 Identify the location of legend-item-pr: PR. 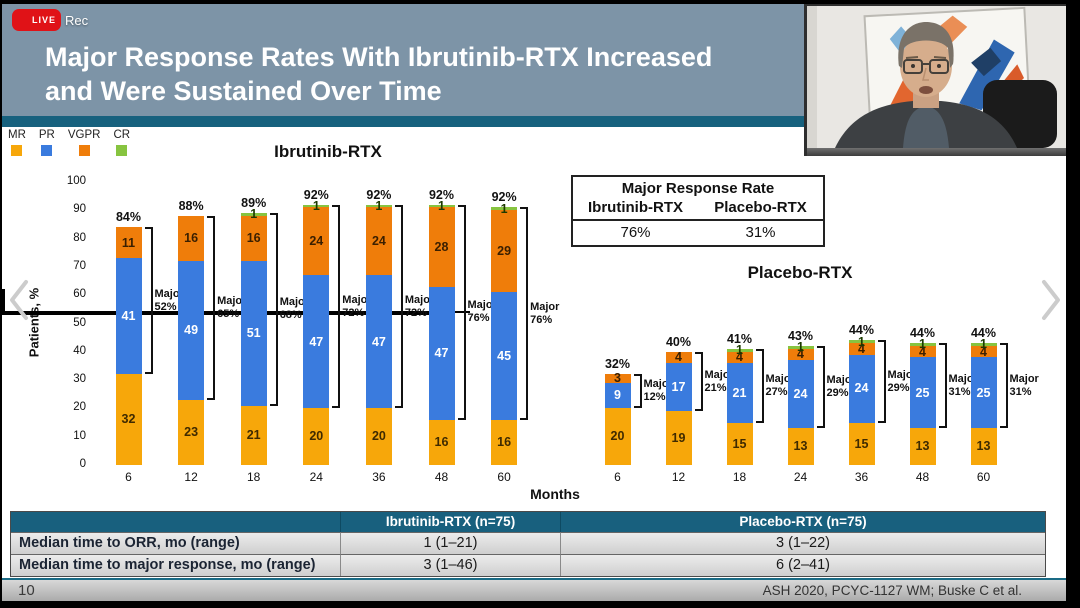
(47, 142).